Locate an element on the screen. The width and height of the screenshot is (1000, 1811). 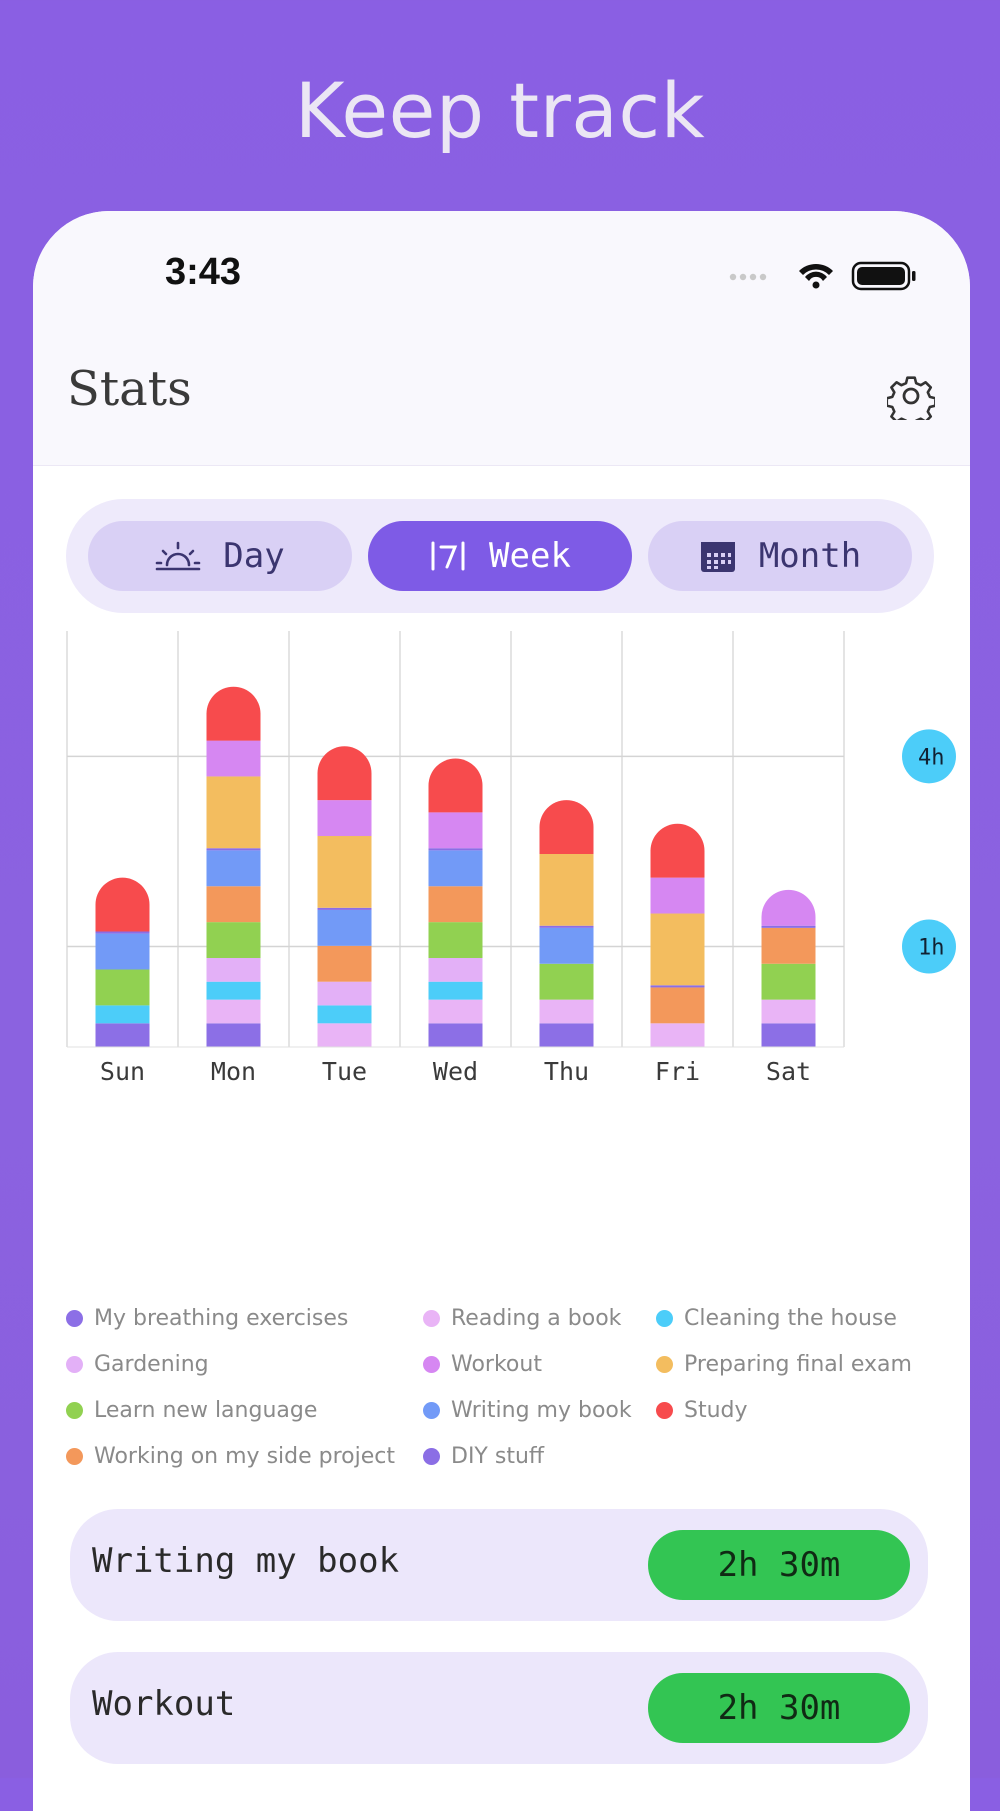
activity-name: Workout is located at coordinates (164, 1704).